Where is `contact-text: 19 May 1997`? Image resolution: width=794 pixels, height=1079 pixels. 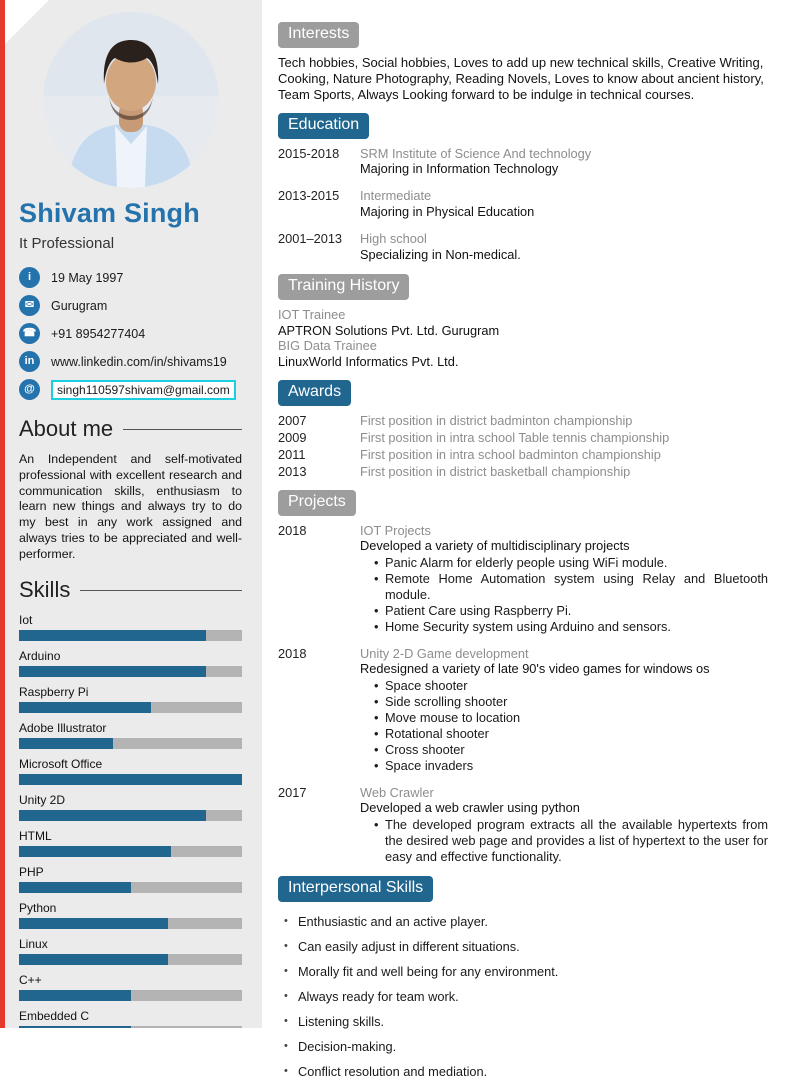
contact-text: 19 May 1997 is located at coordinates (87, 277).